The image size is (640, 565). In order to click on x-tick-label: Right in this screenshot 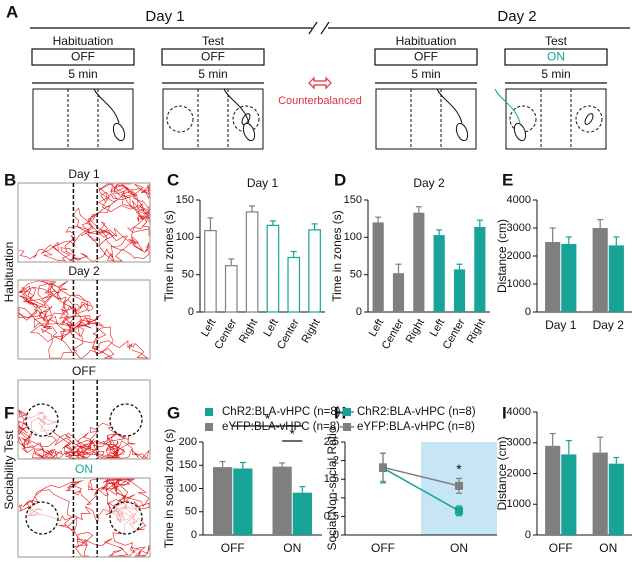, I will do `click(415, 331)`.